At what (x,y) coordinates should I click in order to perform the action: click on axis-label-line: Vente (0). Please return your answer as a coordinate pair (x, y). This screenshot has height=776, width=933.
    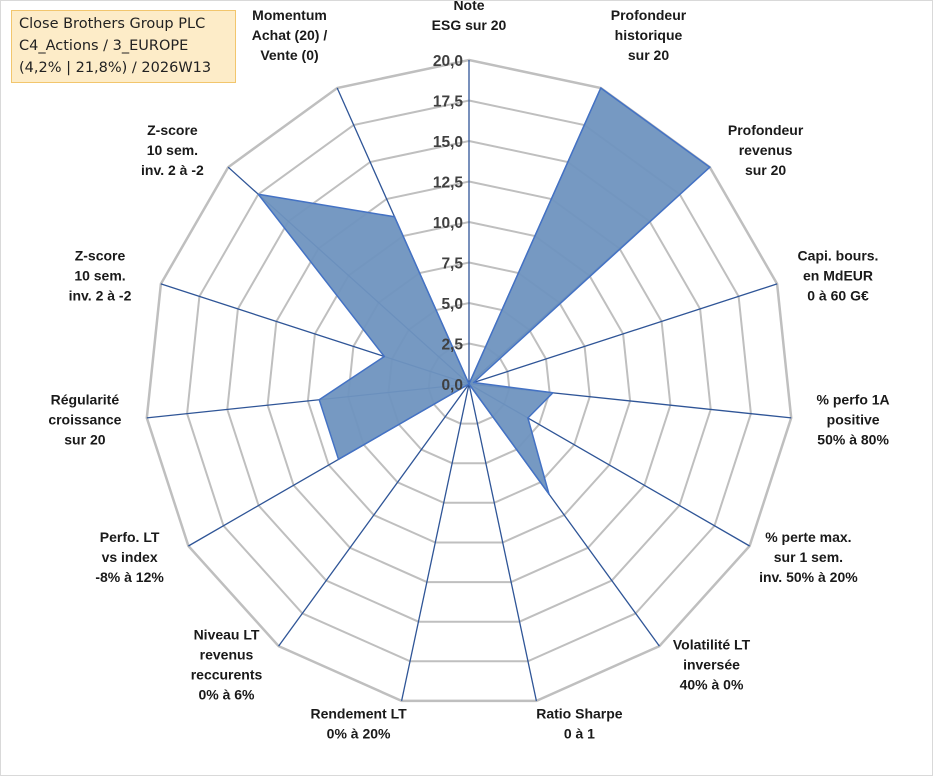
    Looking at the image, I should click on (289, 55).